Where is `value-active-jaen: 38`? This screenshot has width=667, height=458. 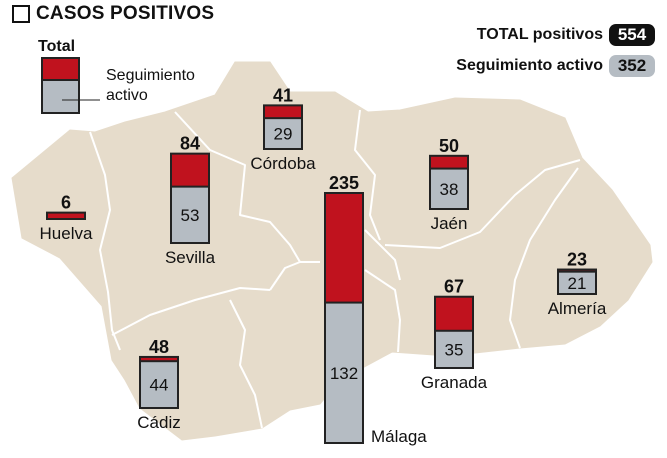 value-active-jaen: 38 is located at coordinates (449, 189).